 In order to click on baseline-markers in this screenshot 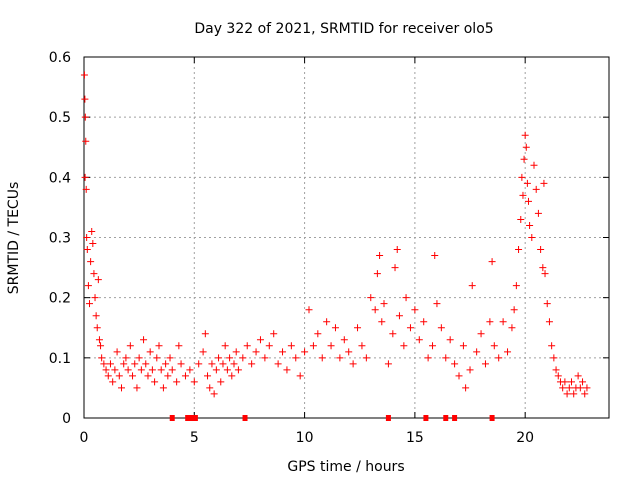, I will do `click(332, 418)`.